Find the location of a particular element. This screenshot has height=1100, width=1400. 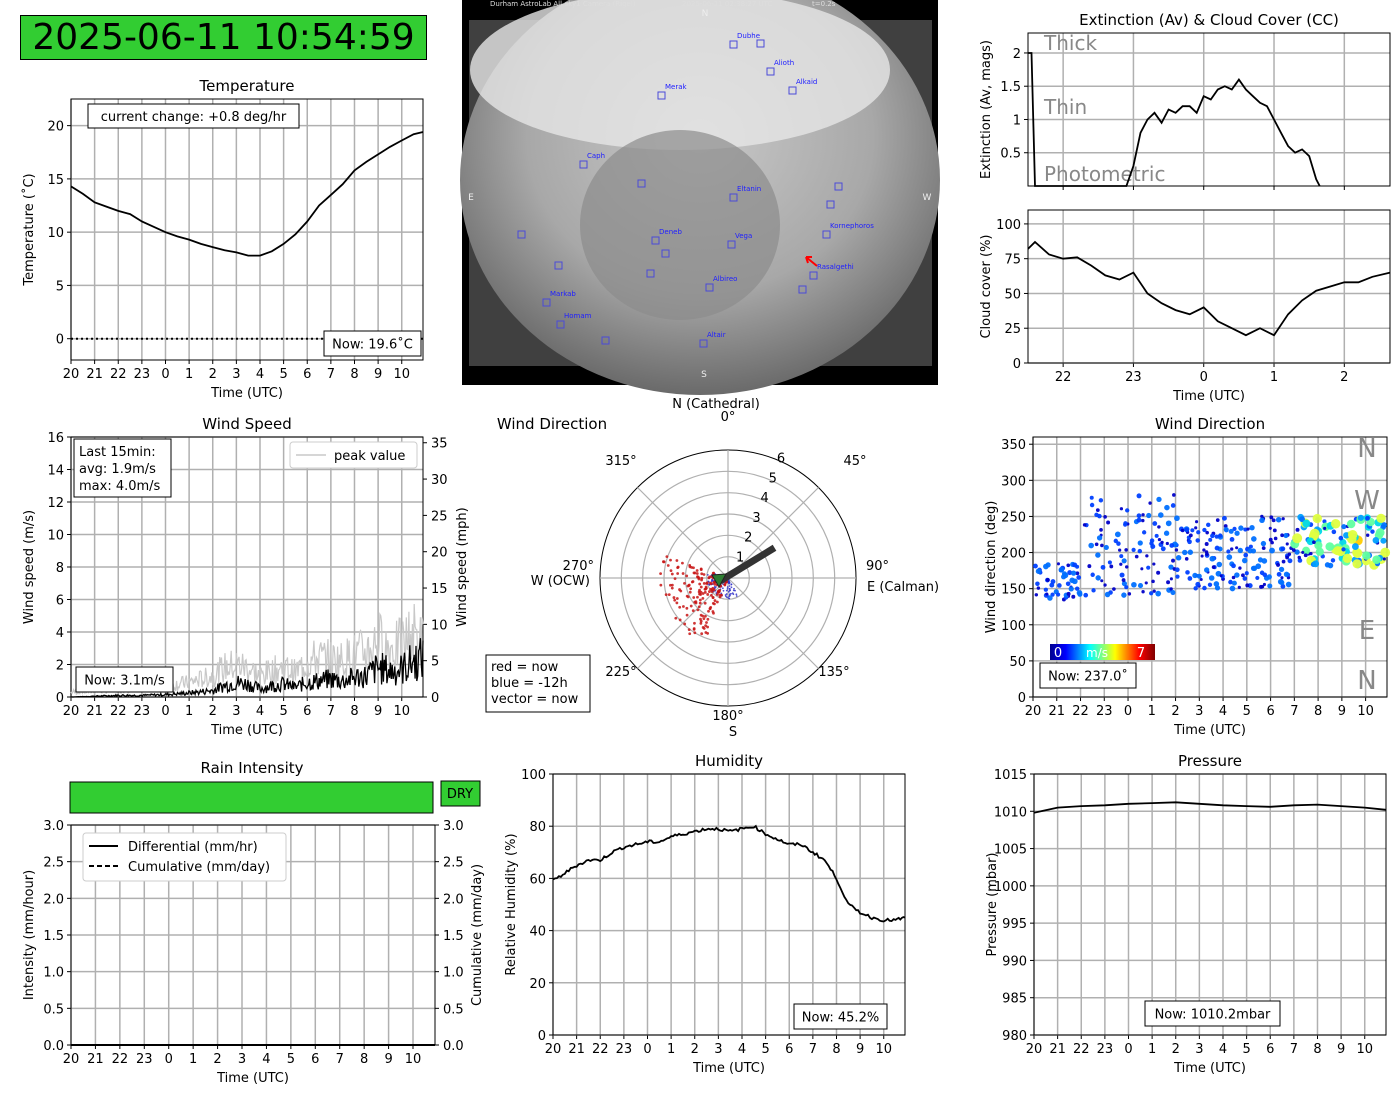

zone-thin: Thin is located at coordinates (1065, 107).